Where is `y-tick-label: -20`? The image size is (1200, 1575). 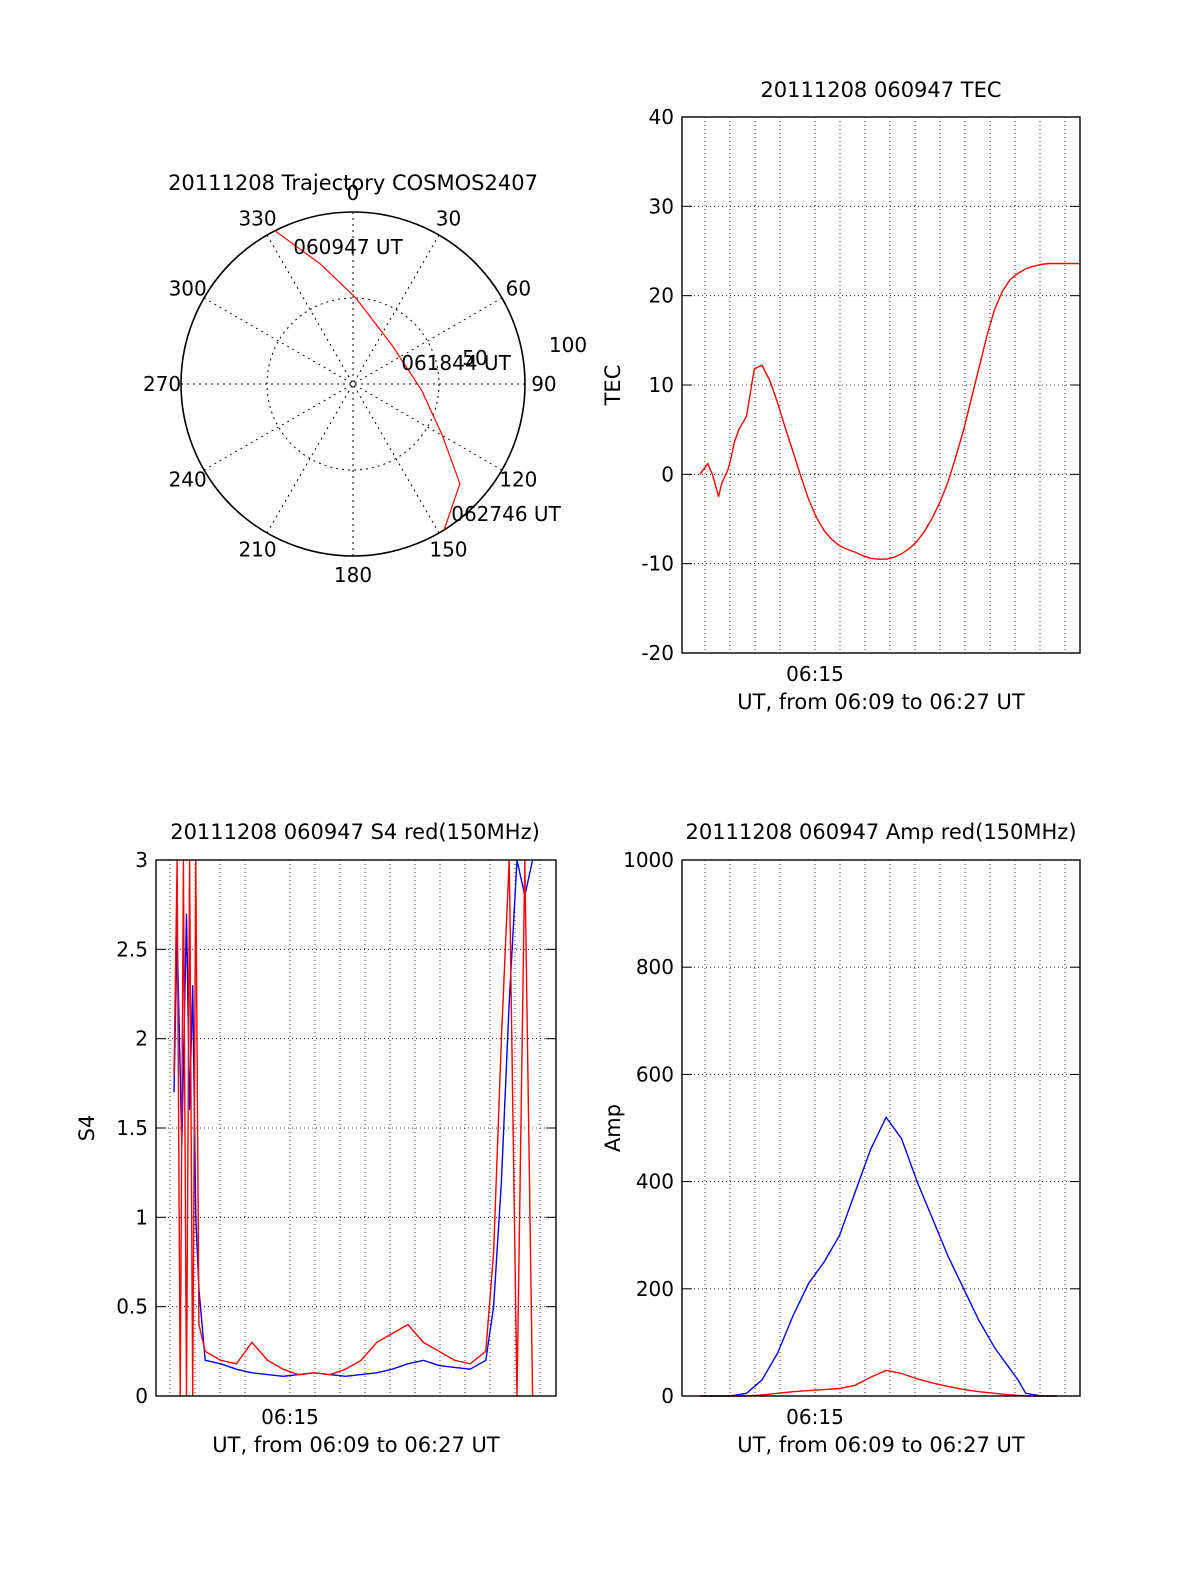 y-tick-label: -20 is located at coordinates (657, 653).